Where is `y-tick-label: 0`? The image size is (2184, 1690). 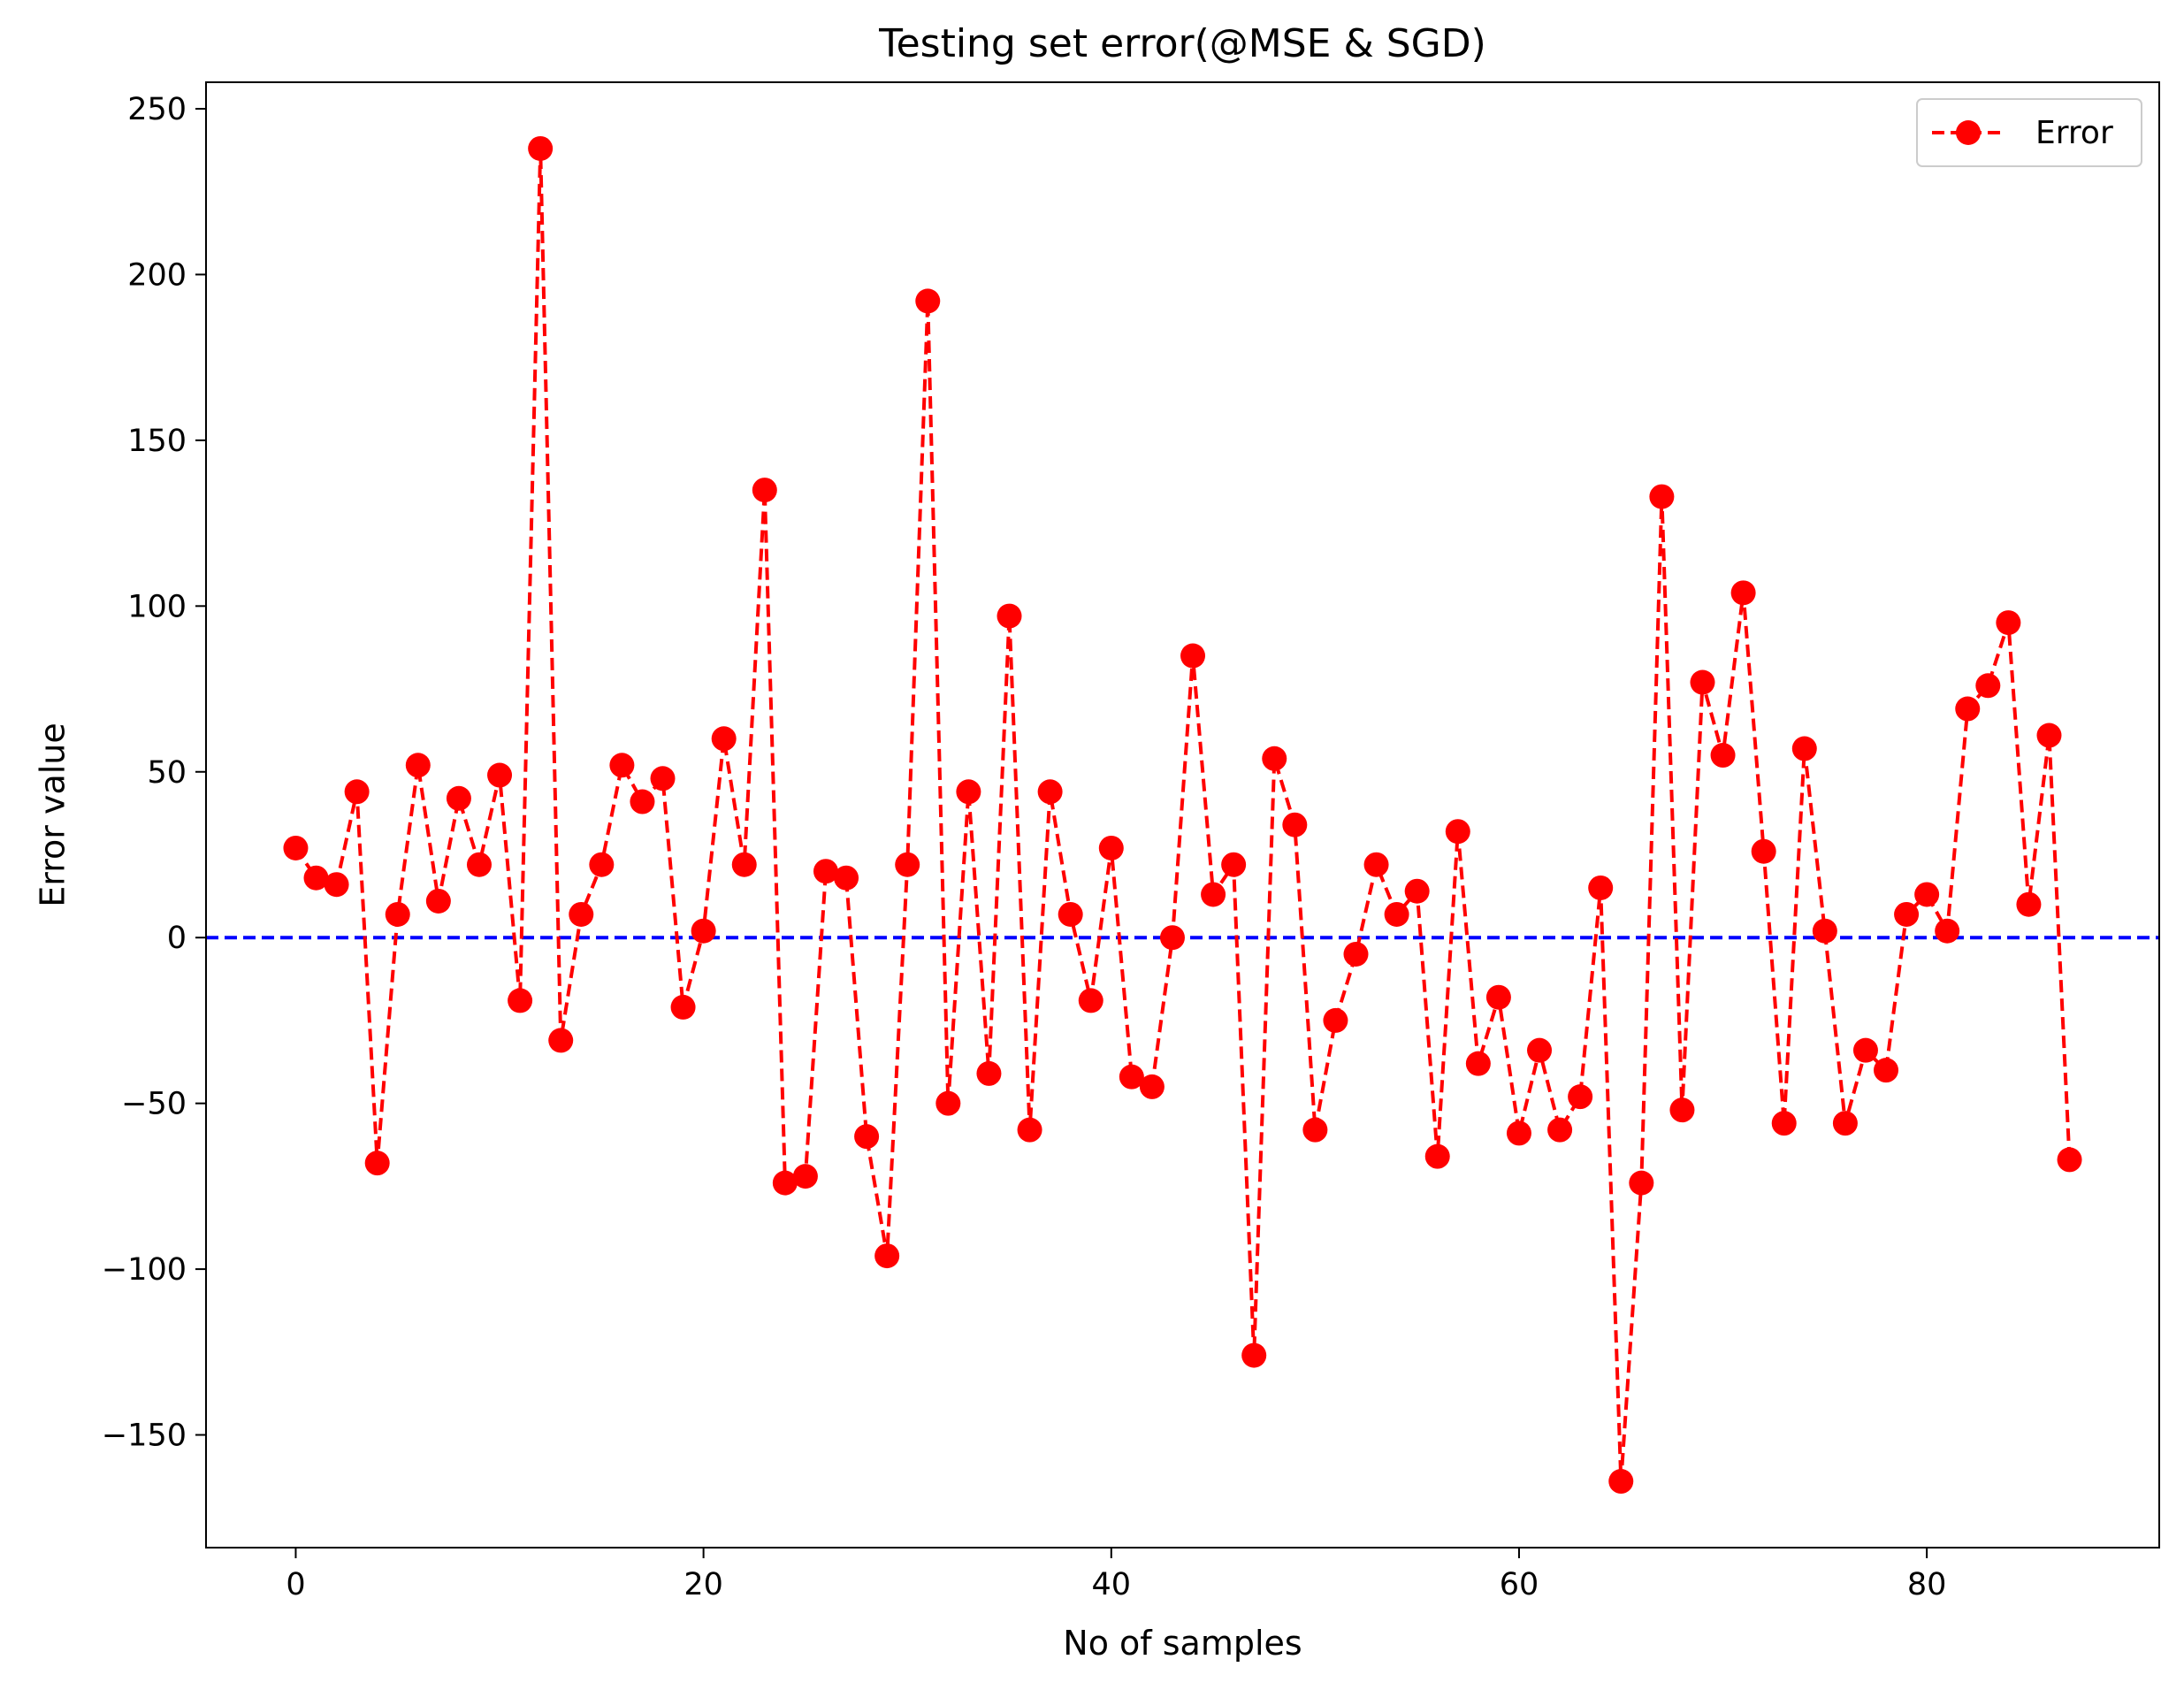
y-tick-label: 0 is located at coordinates (177, 938).